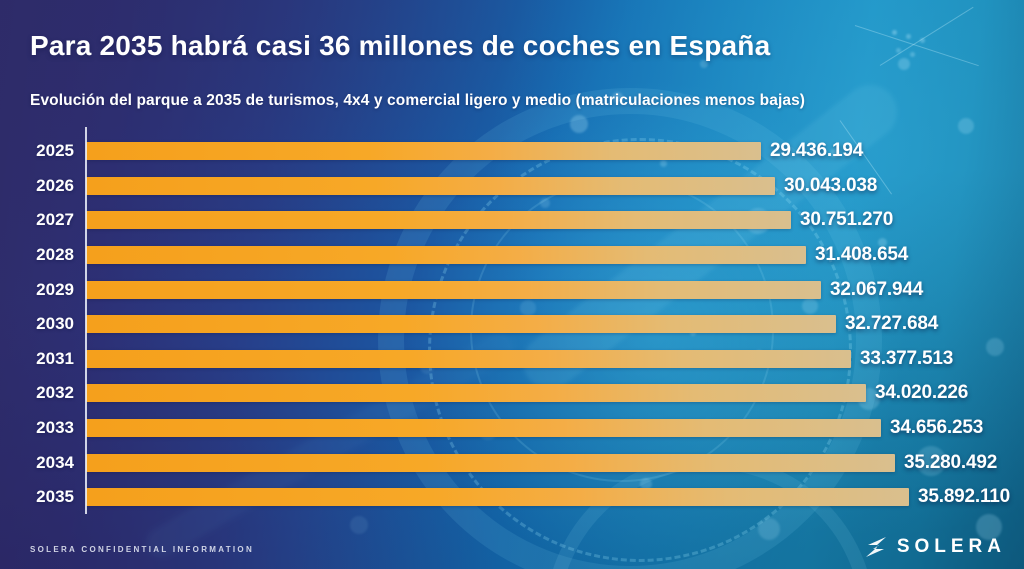 Image resolution: width=1024 pixels, height=569 pixels. What do you see at coordinates (55, 462) in the screenshot?
I see `year-label: 2034` at bounding box center [55, 462].